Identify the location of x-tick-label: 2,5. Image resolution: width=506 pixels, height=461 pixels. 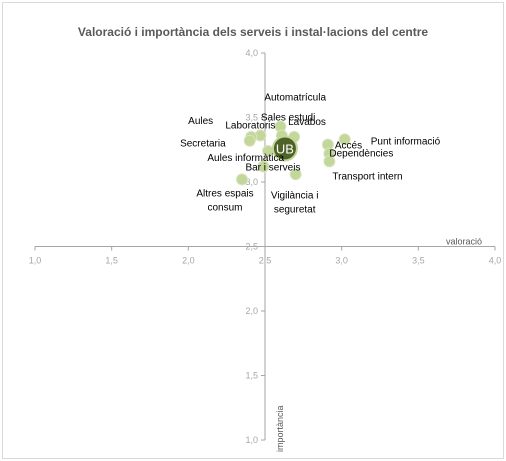
(265, 261).